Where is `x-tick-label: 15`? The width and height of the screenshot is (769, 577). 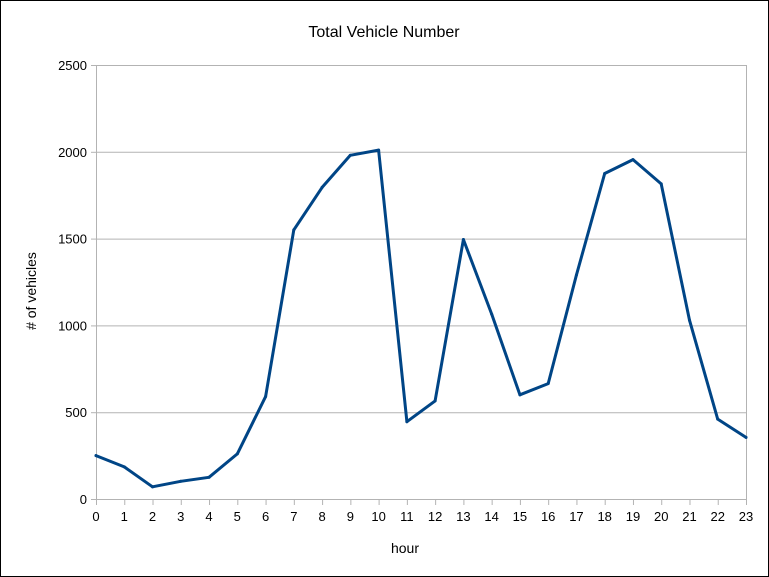
x-tick-label: 15 is located at coordinates (520, 516).